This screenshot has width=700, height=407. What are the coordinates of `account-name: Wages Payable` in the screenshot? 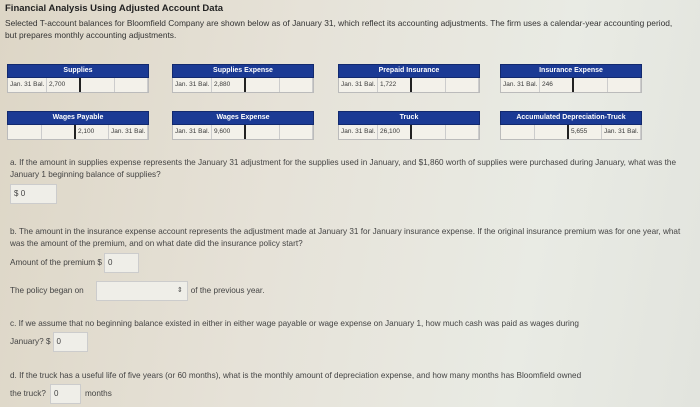 It's located at (78, 118).